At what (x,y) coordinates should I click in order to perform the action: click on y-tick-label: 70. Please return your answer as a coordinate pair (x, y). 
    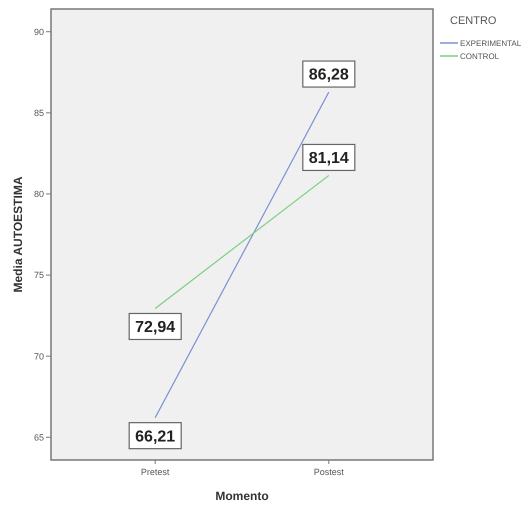
    Looking at the image, I should click on (39, 356).